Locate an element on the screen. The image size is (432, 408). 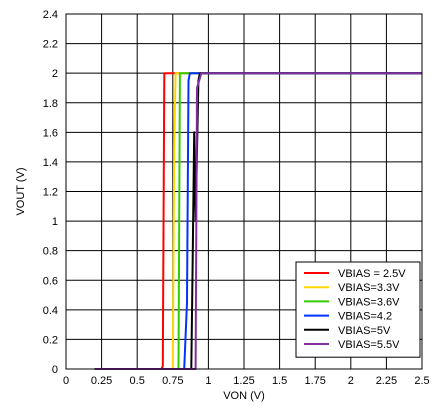
x-tick-label: 1.75 is located at coordinates (314, 381).